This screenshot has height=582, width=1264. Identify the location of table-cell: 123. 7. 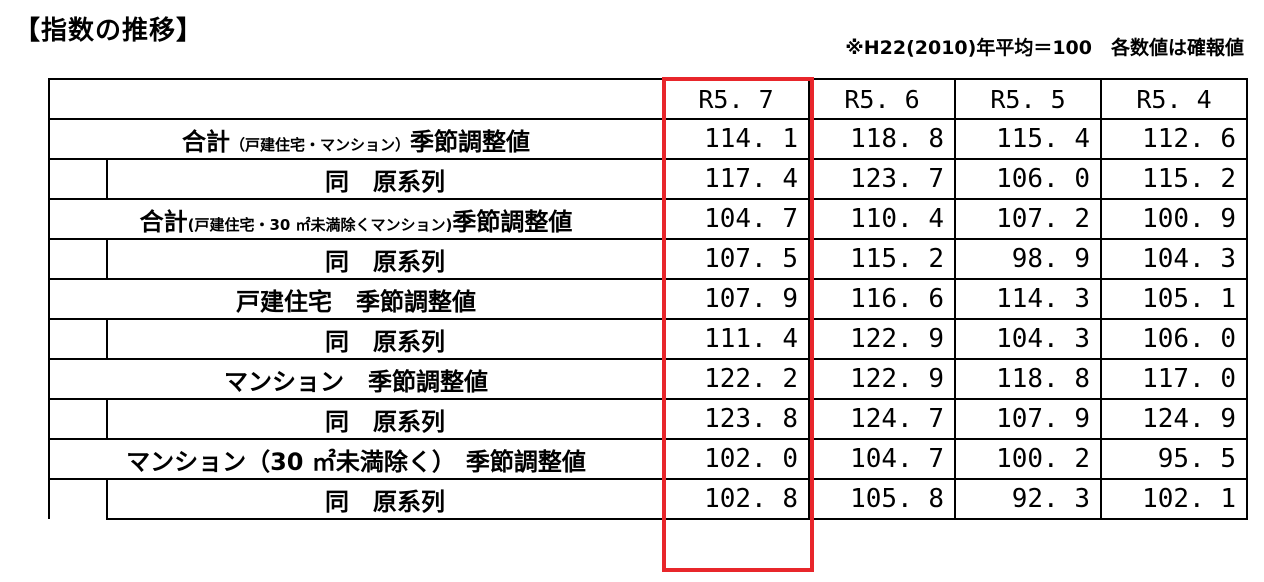
(882, 179).